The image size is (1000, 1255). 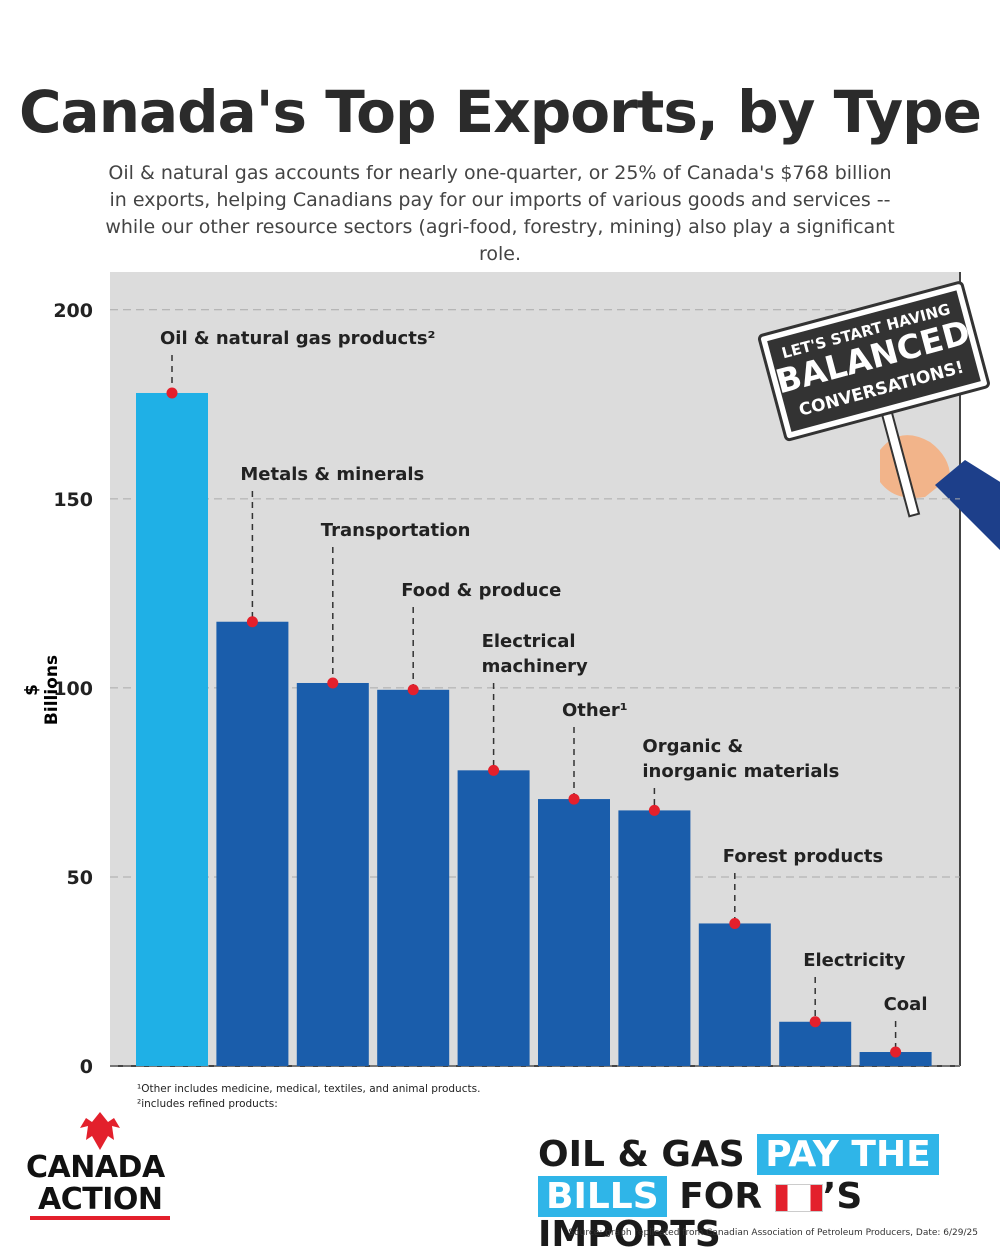 I want to click on logo-text: ACTION, so click(x=100, y=1199).